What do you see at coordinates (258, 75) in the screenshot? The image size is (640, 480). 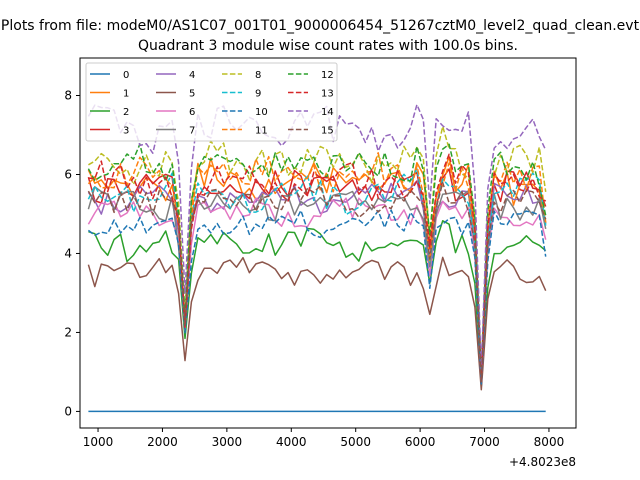 I see `legend-label-8: 8` at bounding box center [258, 75].